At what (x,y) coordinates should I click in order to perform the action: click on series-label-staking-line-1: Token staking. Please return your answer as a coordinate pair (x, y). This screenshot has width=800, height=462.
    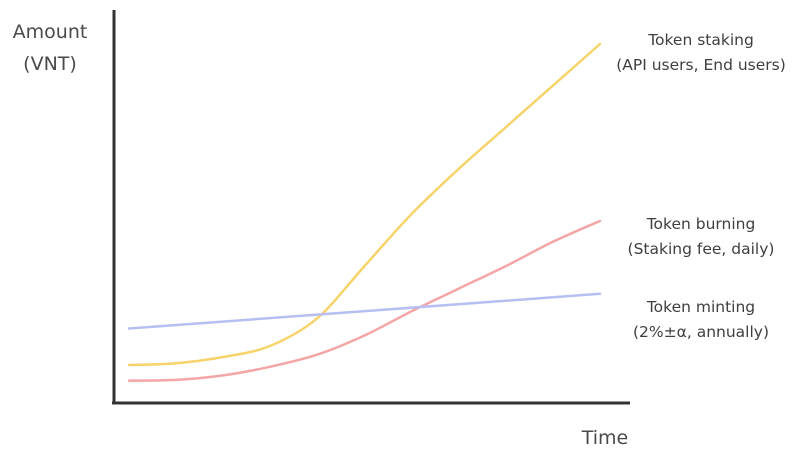
    Looking at the image, I should click on (700, 40).